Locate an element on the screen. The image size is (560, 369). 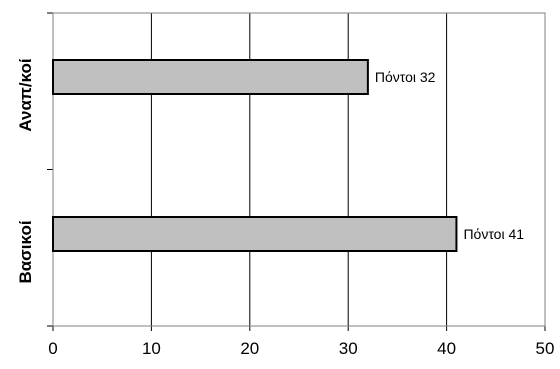
x-axis-tick-labels: 0 10 20 30 40 50 is located at coordinates (301, 348).